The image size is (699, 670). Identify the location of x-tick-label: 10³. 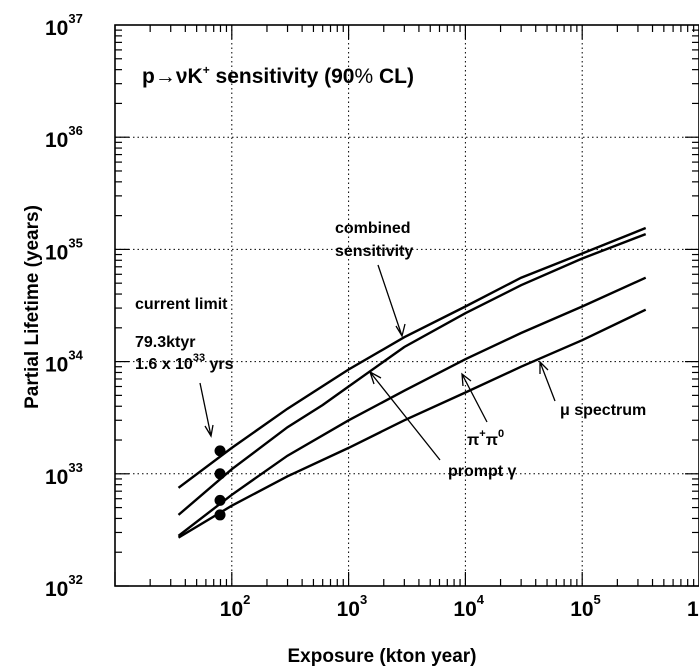
(352, 606).